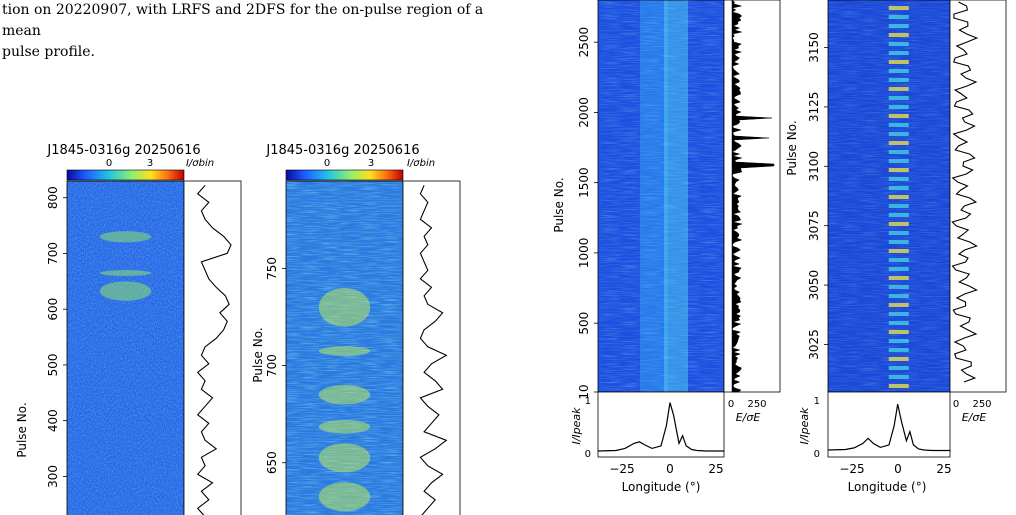 The image size is (1016, 515). I want to click on panel-4-ytick-label-2: 3075, so click(814, 225).